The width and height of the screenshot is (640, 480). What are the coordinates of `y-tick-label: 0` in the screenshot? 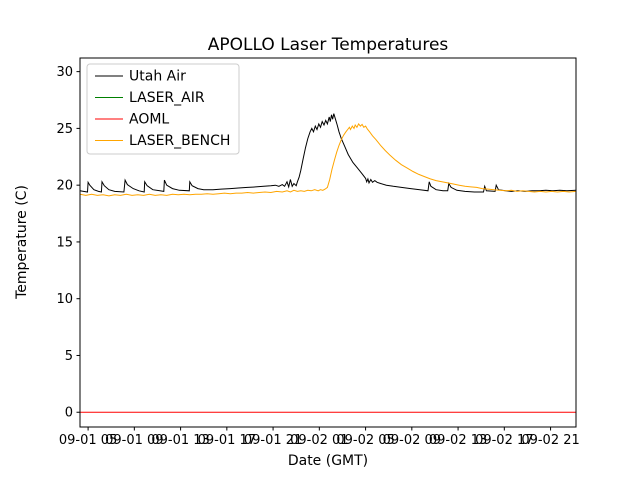 It's located at (69, 413).